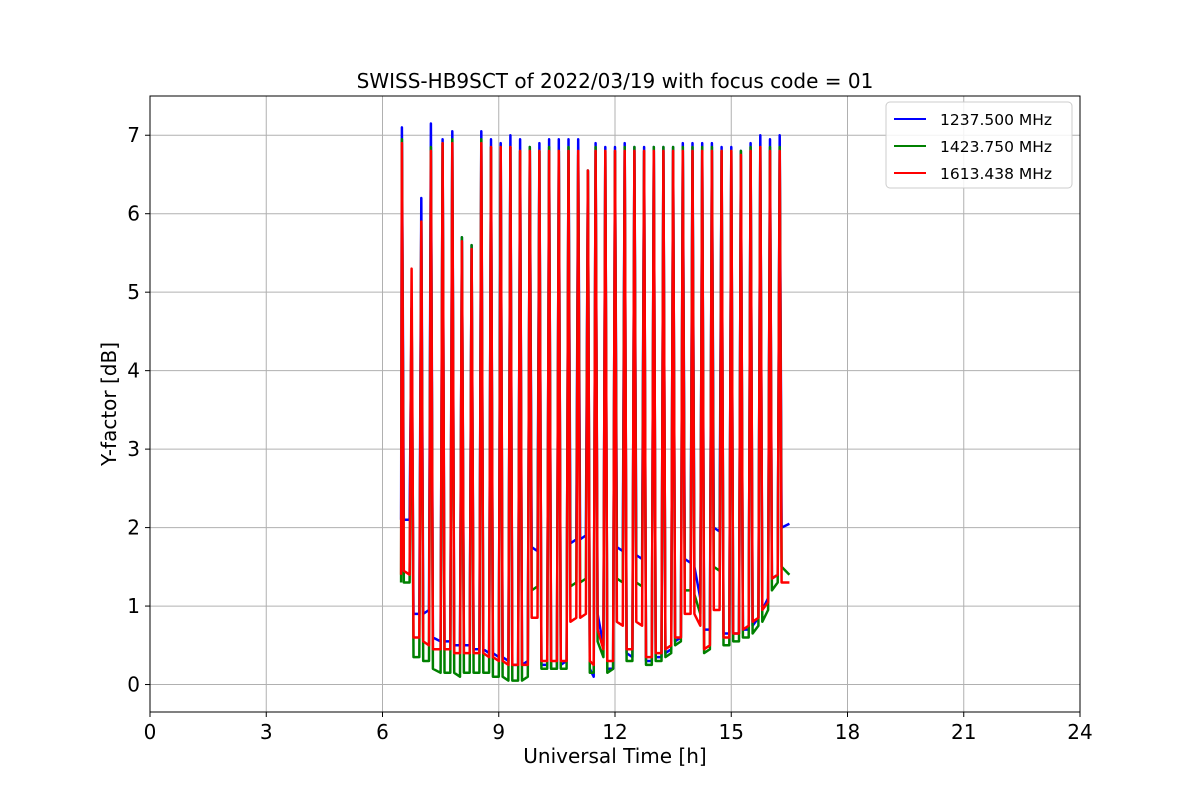 This screenshot has height=800, width=1200. Describe the element at coordinates (133, 685) in the screenshot. I see `y-tick-label: 0` at that location.